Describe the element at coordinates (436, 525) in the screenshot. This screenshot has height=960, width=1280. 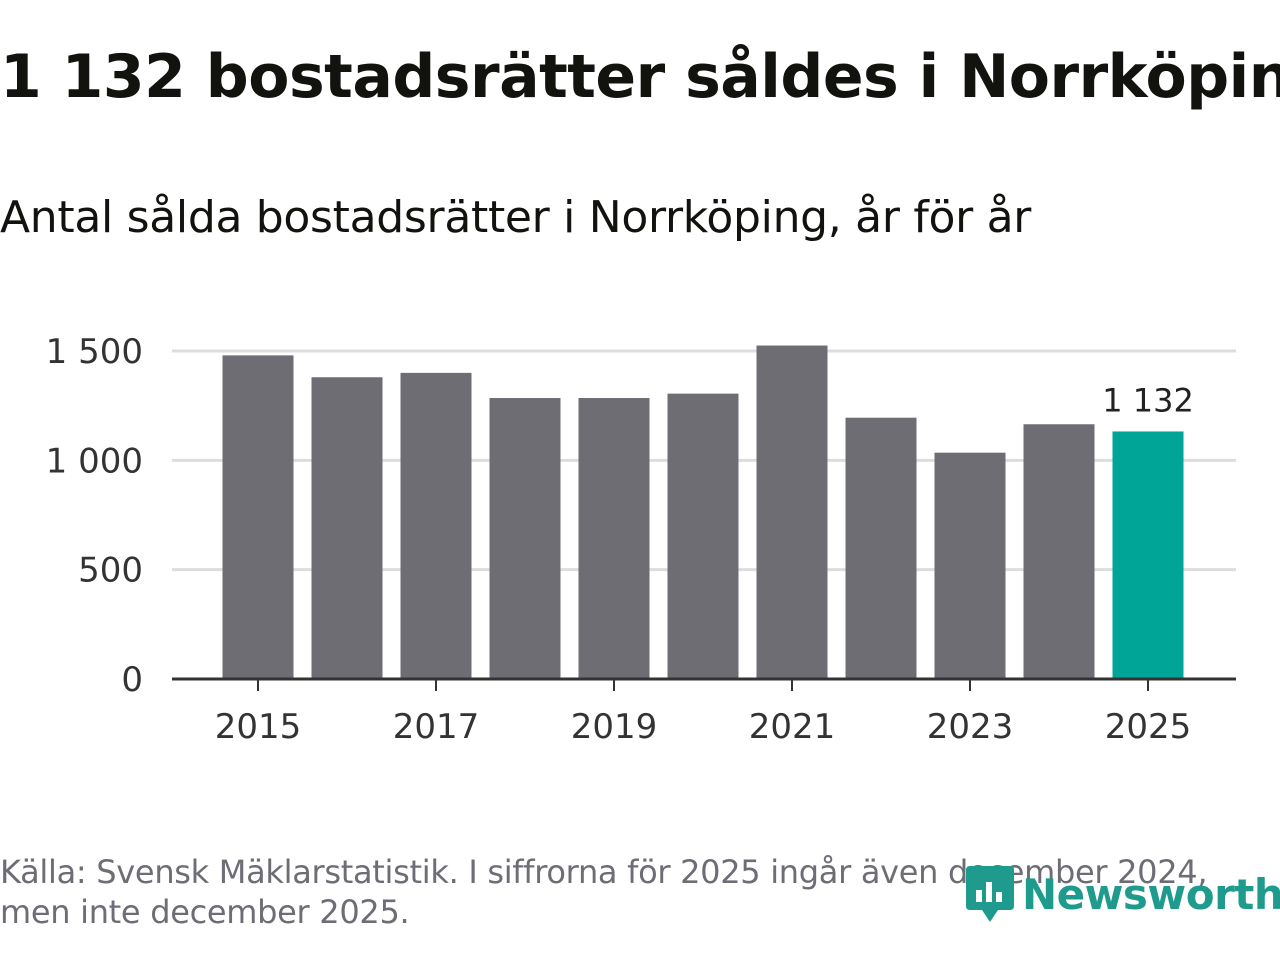
I see `bar-2017` at that location.